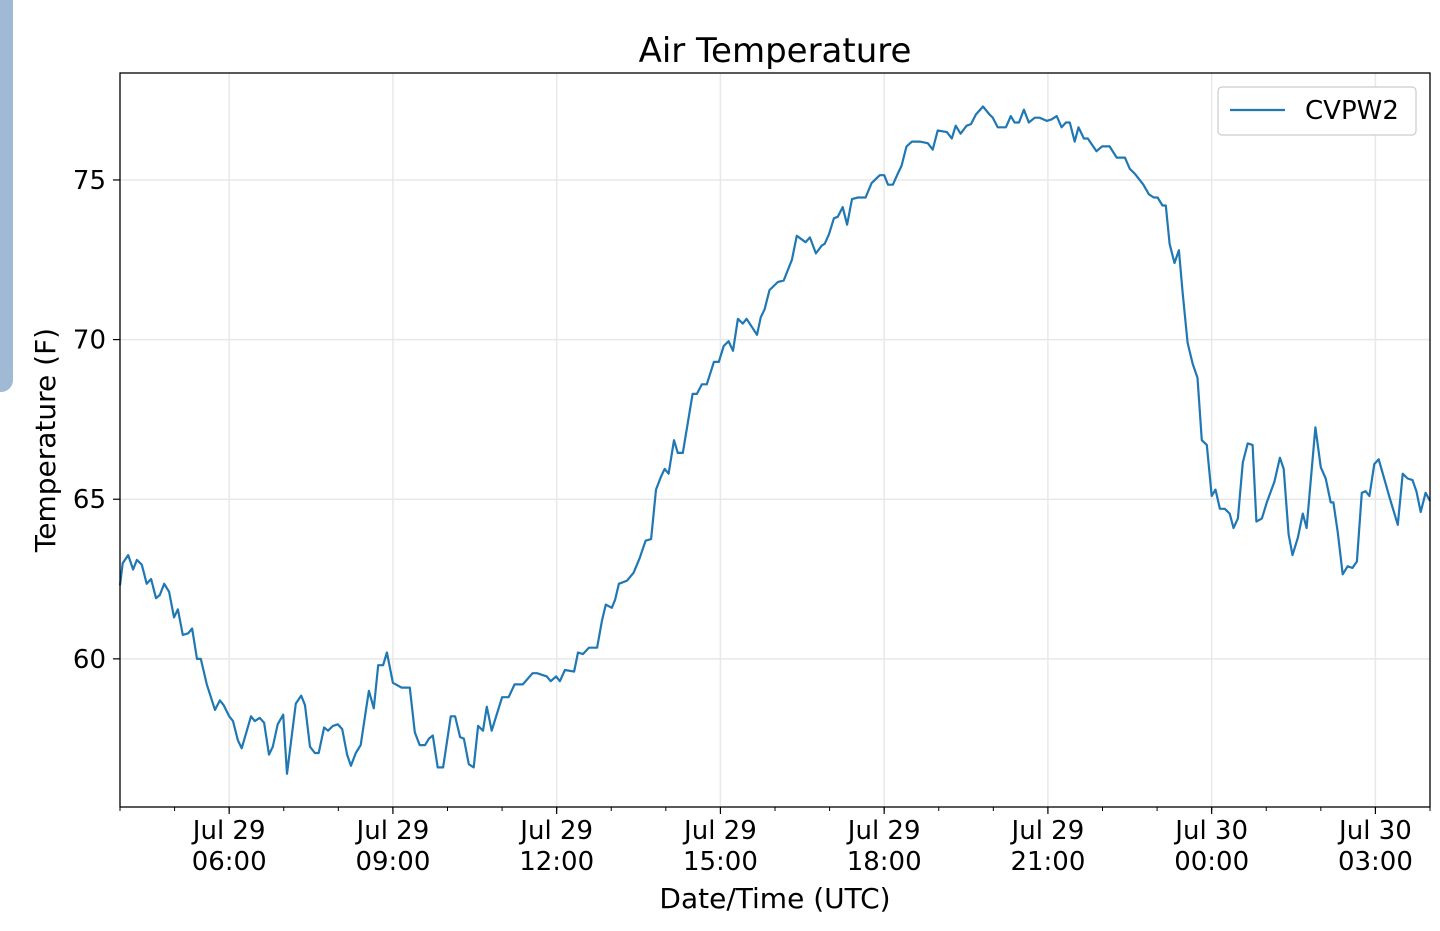 This screenshot has height=931, width=1440. I want to click on x-tick-time-label: 00:00, so click(1211, 862).